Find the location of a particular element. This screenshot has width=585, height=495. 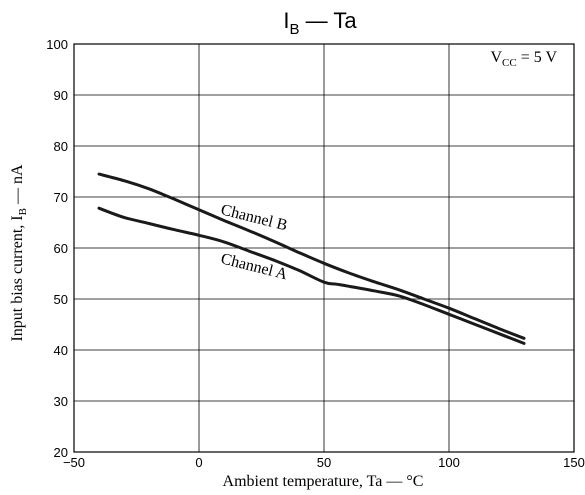

y-tick-label: 30 is located at coordinates (61, 401).